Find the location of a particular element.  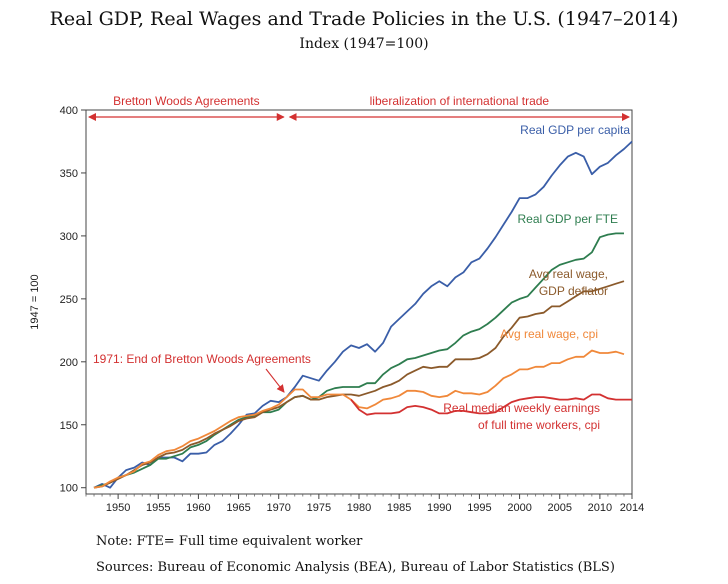

x-tick-label: 1995 is located at coordinates (479, 508).